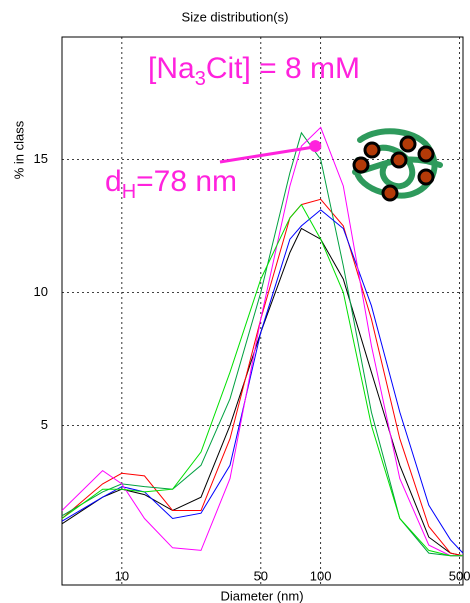  Describe the element at coordinates (283, 68) in the screenshot. I see `annotation-text: Cit] = 8 mM` at that location.